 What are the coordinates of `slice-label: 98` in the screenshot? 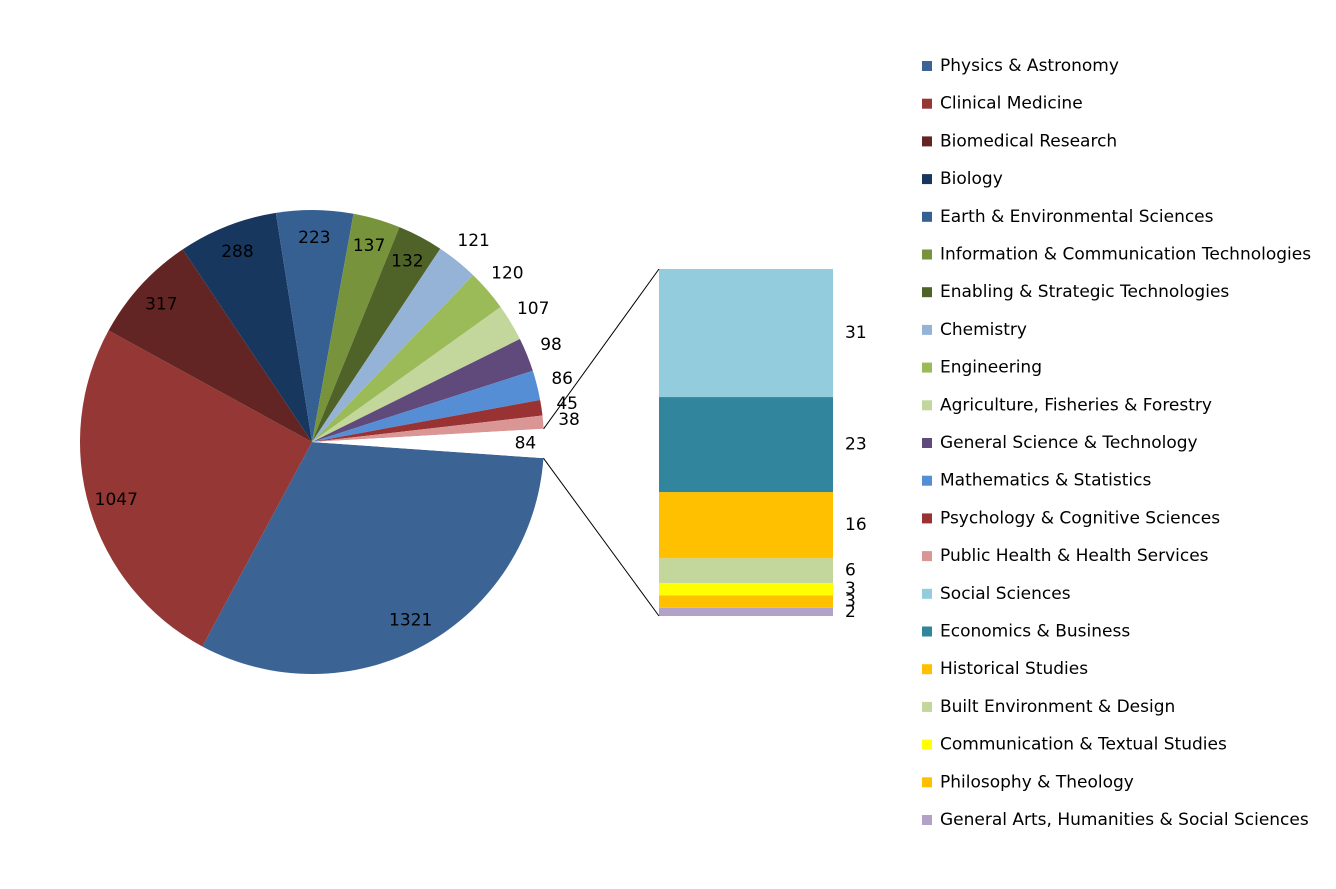 It's located at (551, 345).